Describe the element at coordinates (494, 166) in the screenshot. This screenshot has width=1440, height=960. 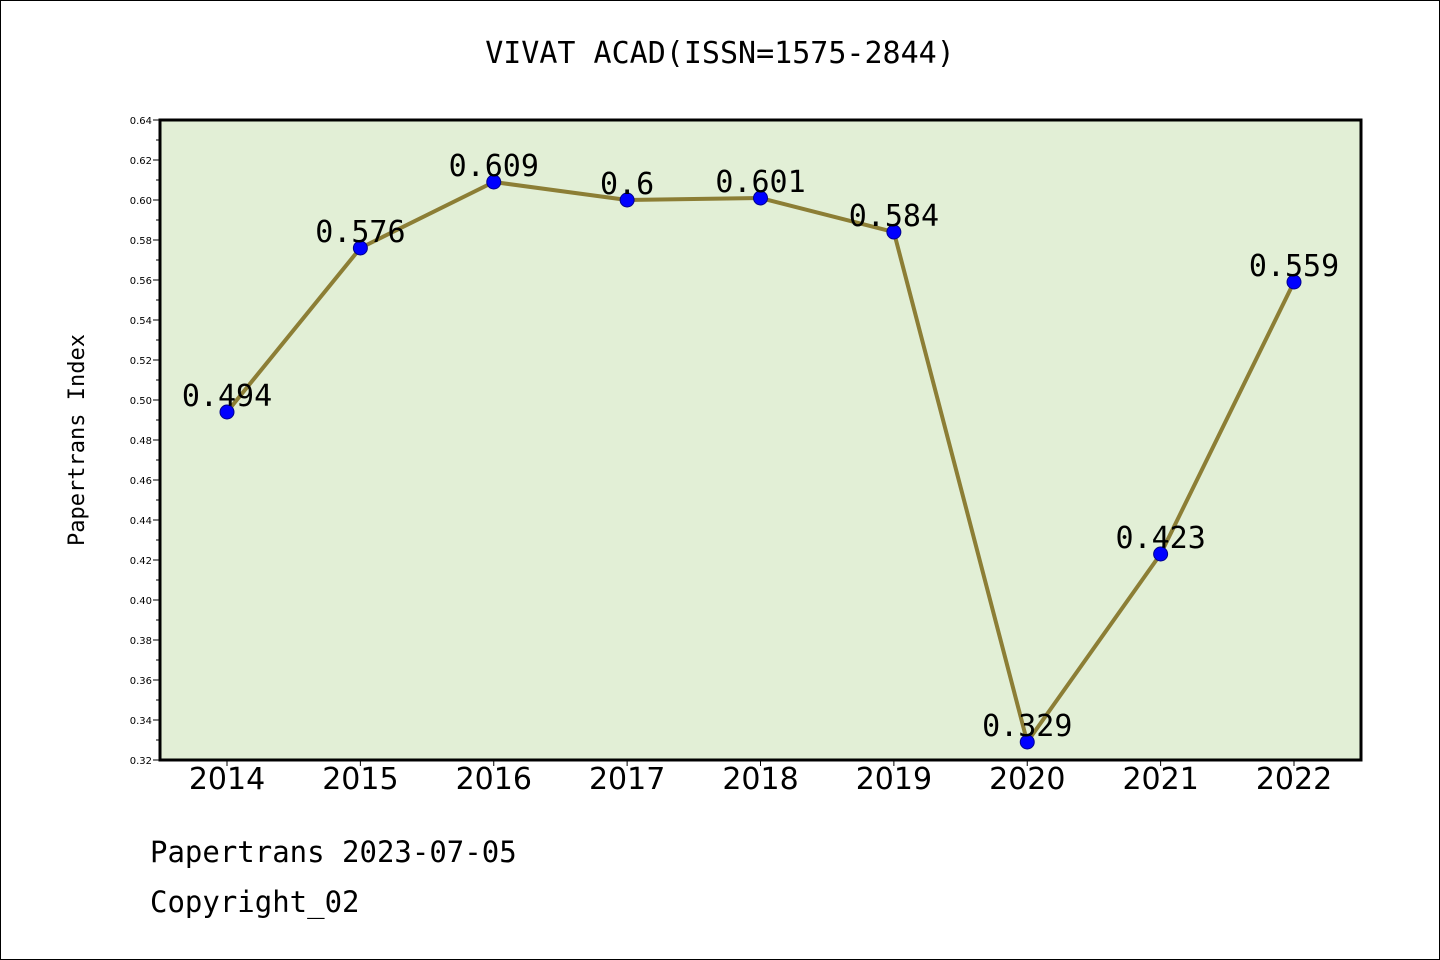
I see `data-label: 0.609` at that location.